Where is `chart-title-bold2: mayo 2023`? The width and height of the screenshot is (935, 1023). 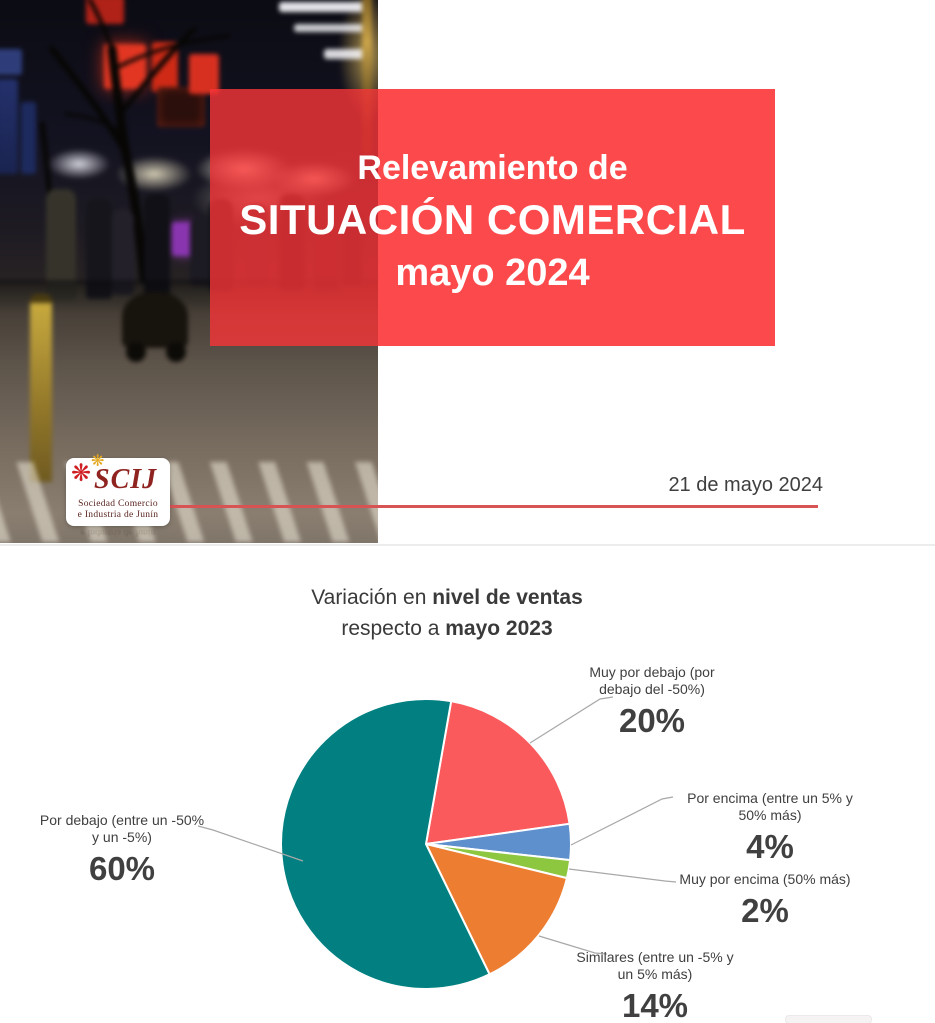 chart-title-bold2: mayo 2023 is located at coordinates (499, 628).